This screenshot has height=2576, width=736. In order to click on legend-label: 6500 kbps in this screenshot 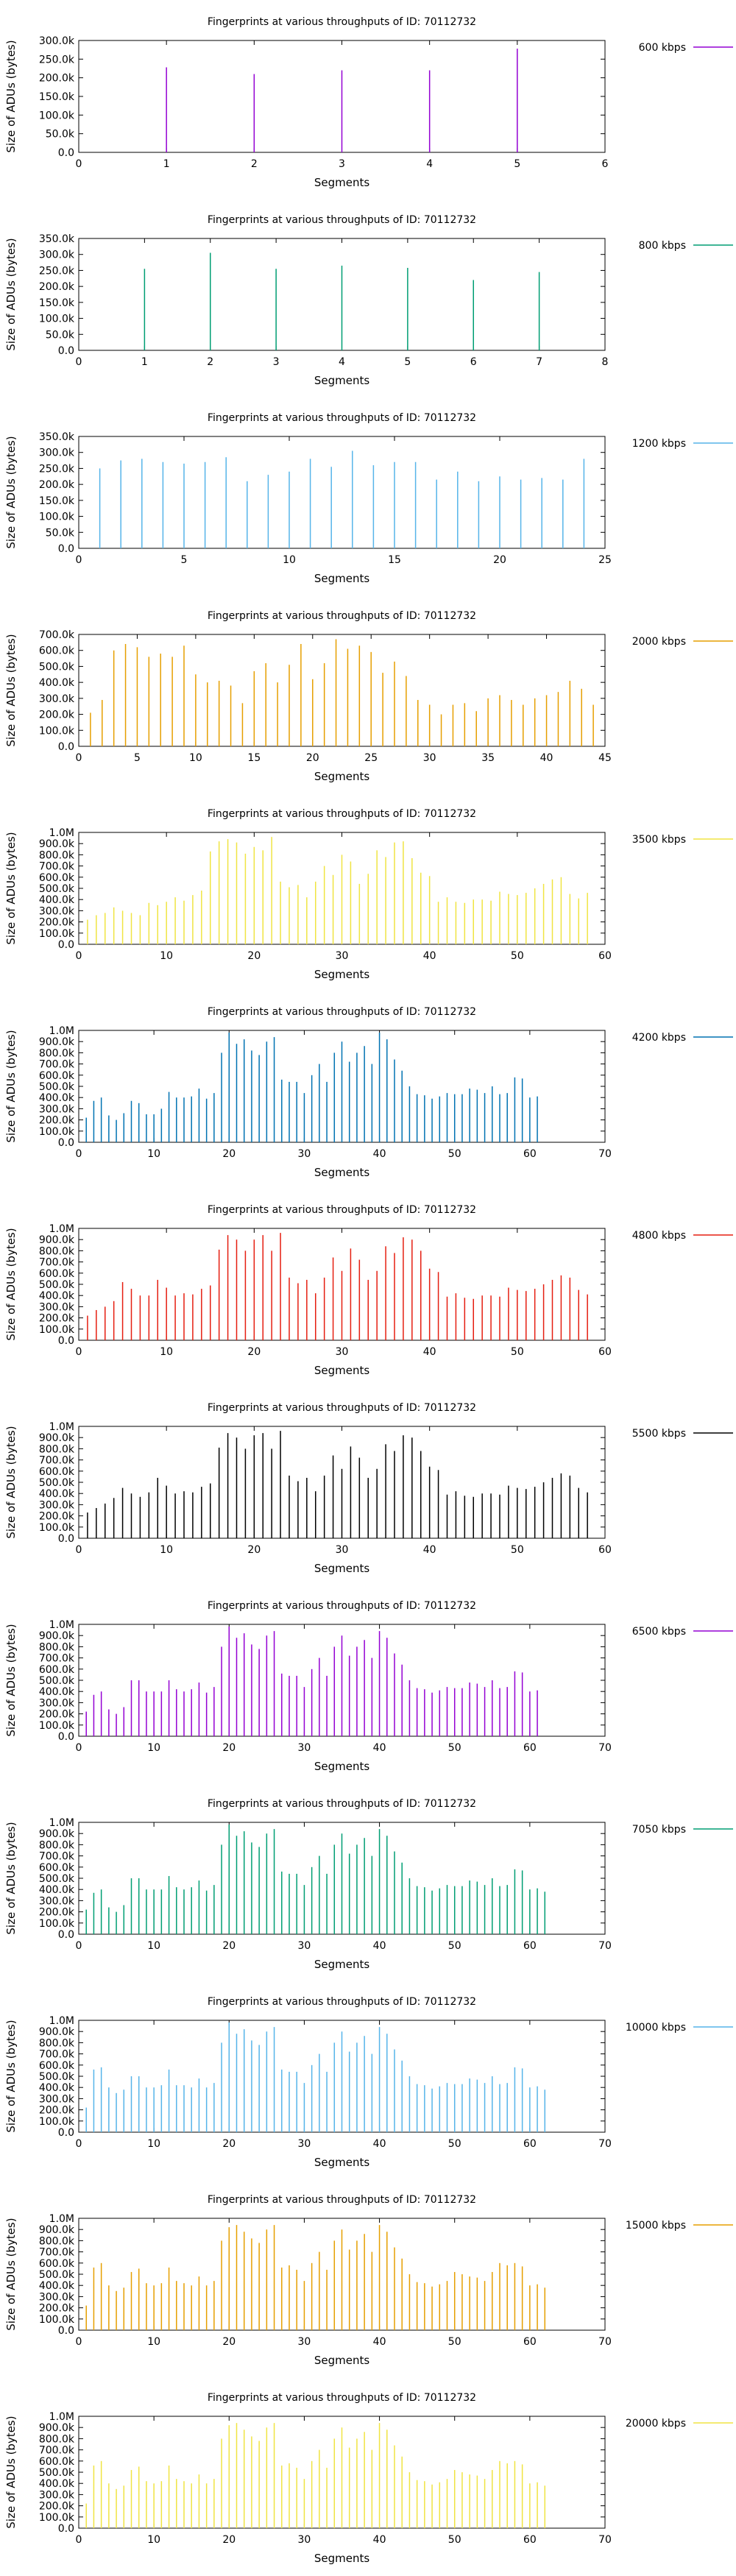, I will do `click(659, 1632)`.